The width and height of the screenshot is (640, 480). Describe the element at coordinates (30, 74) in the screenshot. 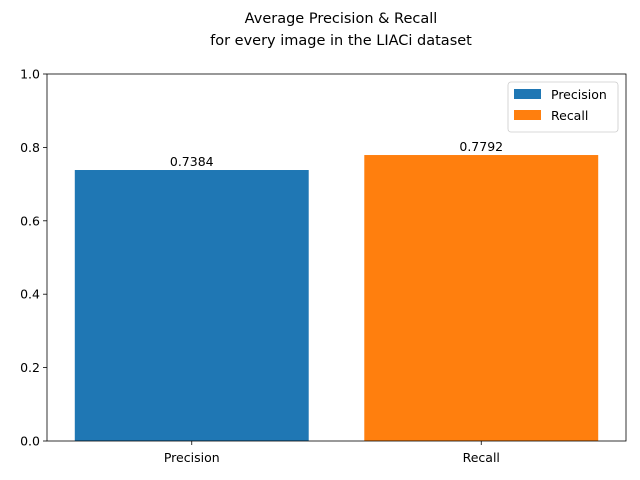

I see `y-tick-label: 1.0` at that location.